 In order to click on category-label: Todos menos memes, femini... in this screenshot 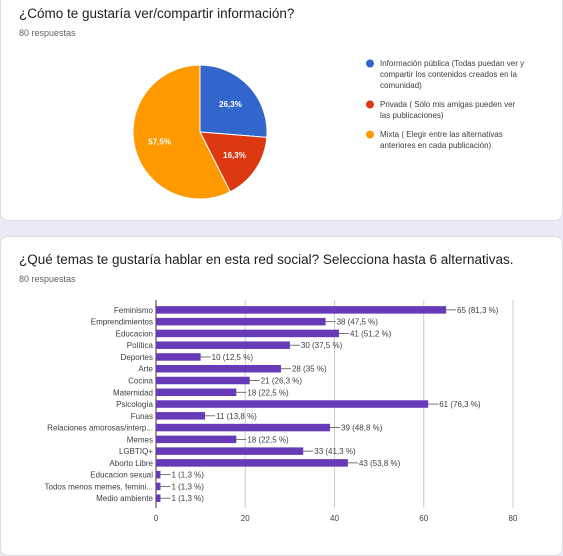, I will do `click(99, 486)`.